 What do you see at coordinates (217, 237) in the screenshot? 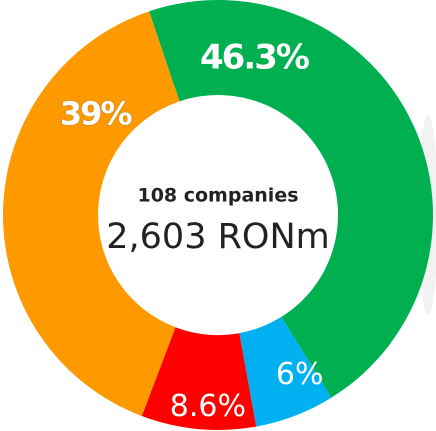
I see `center-value: 2,603 RONm` at bounding box center [217, 237].